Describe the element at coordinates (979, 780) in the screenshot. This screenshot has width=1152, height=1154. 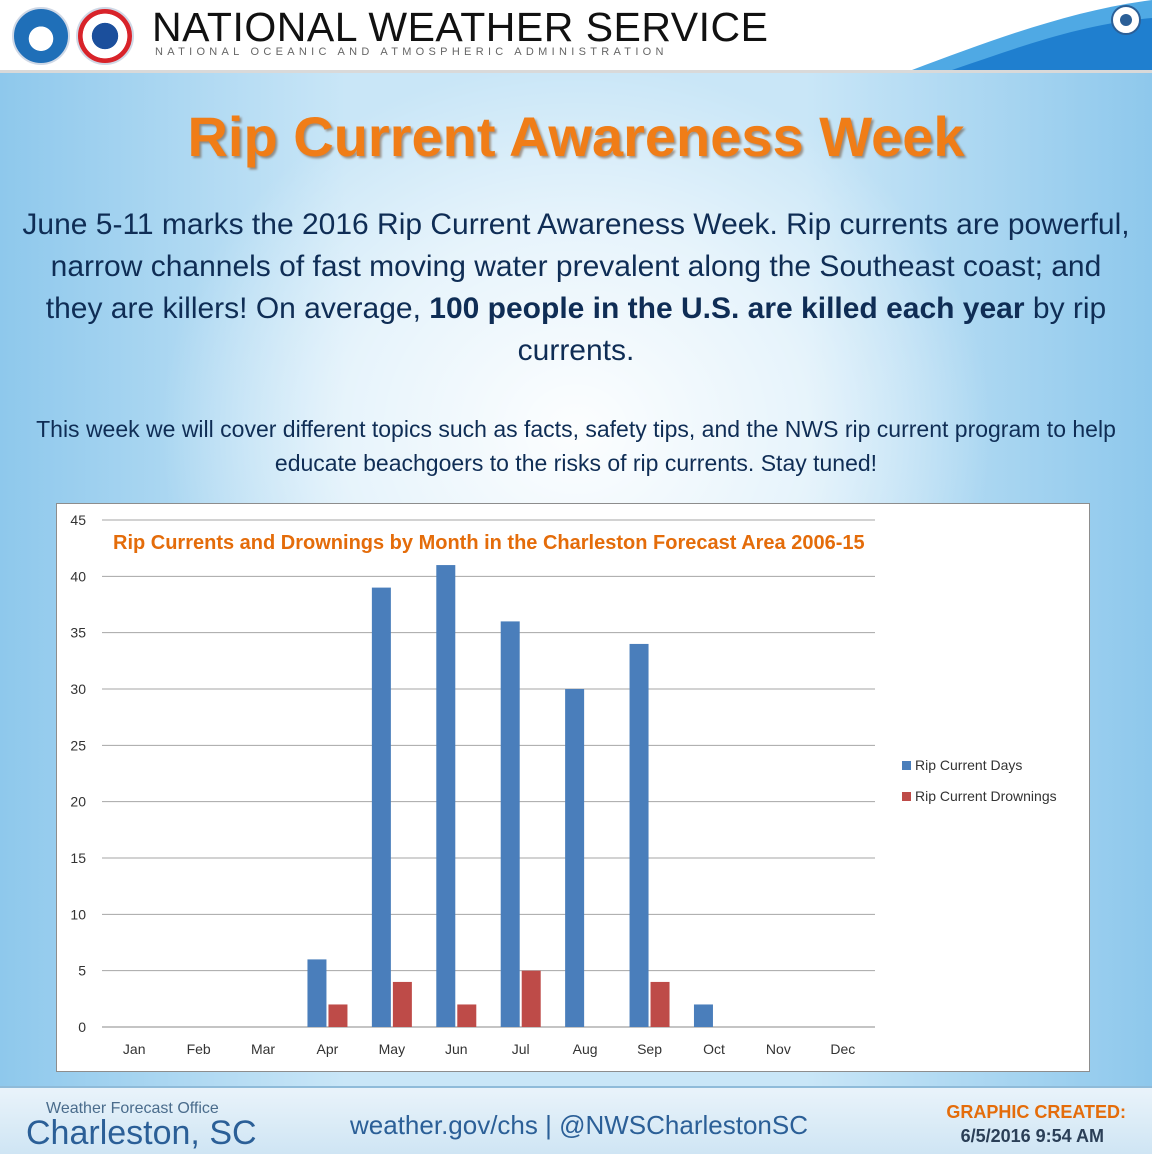
I see `chart-legend: Rip Current Days Rip Current Drownings` at that location.